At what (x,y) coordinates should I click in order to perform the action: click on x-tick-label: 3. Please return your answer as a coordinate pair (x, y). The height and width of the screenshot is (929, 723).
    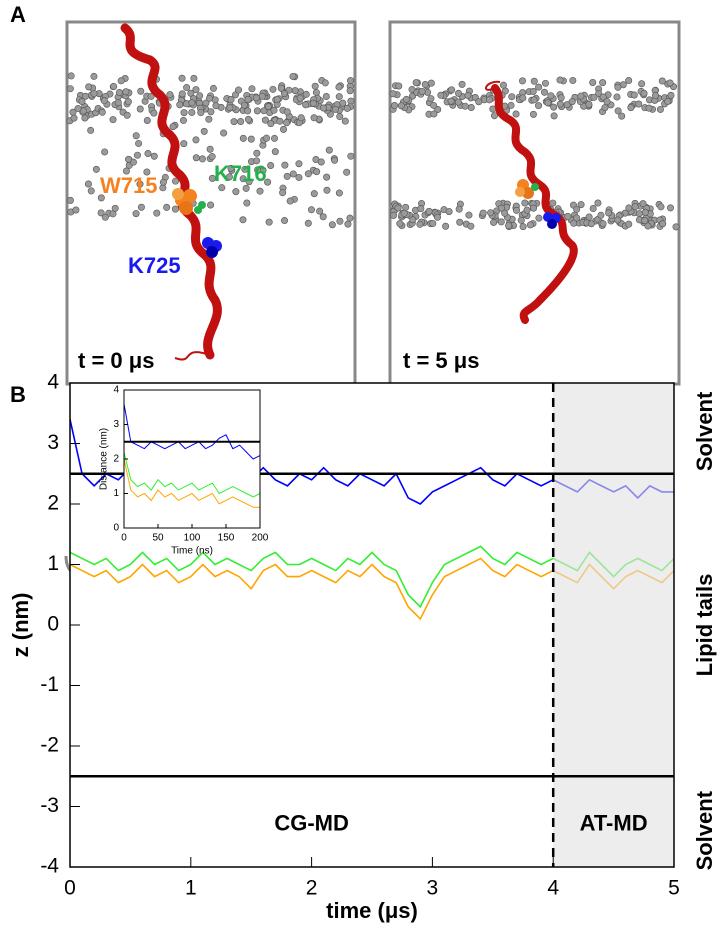
    Looking at the image, I should click on (433, 888).